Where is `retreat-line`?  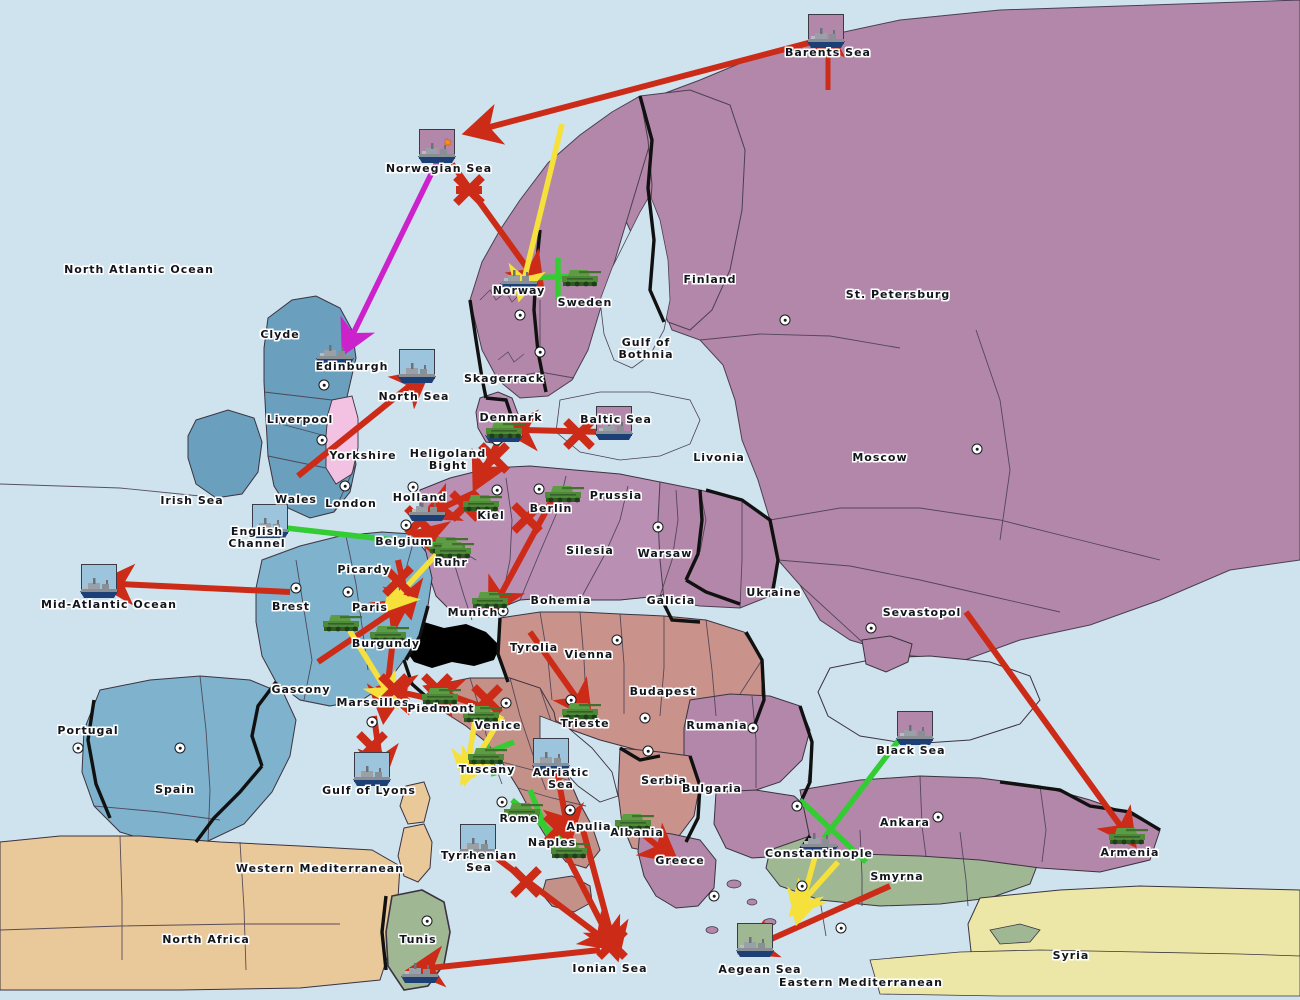 retreat-line is located at coordinates (390, 257).